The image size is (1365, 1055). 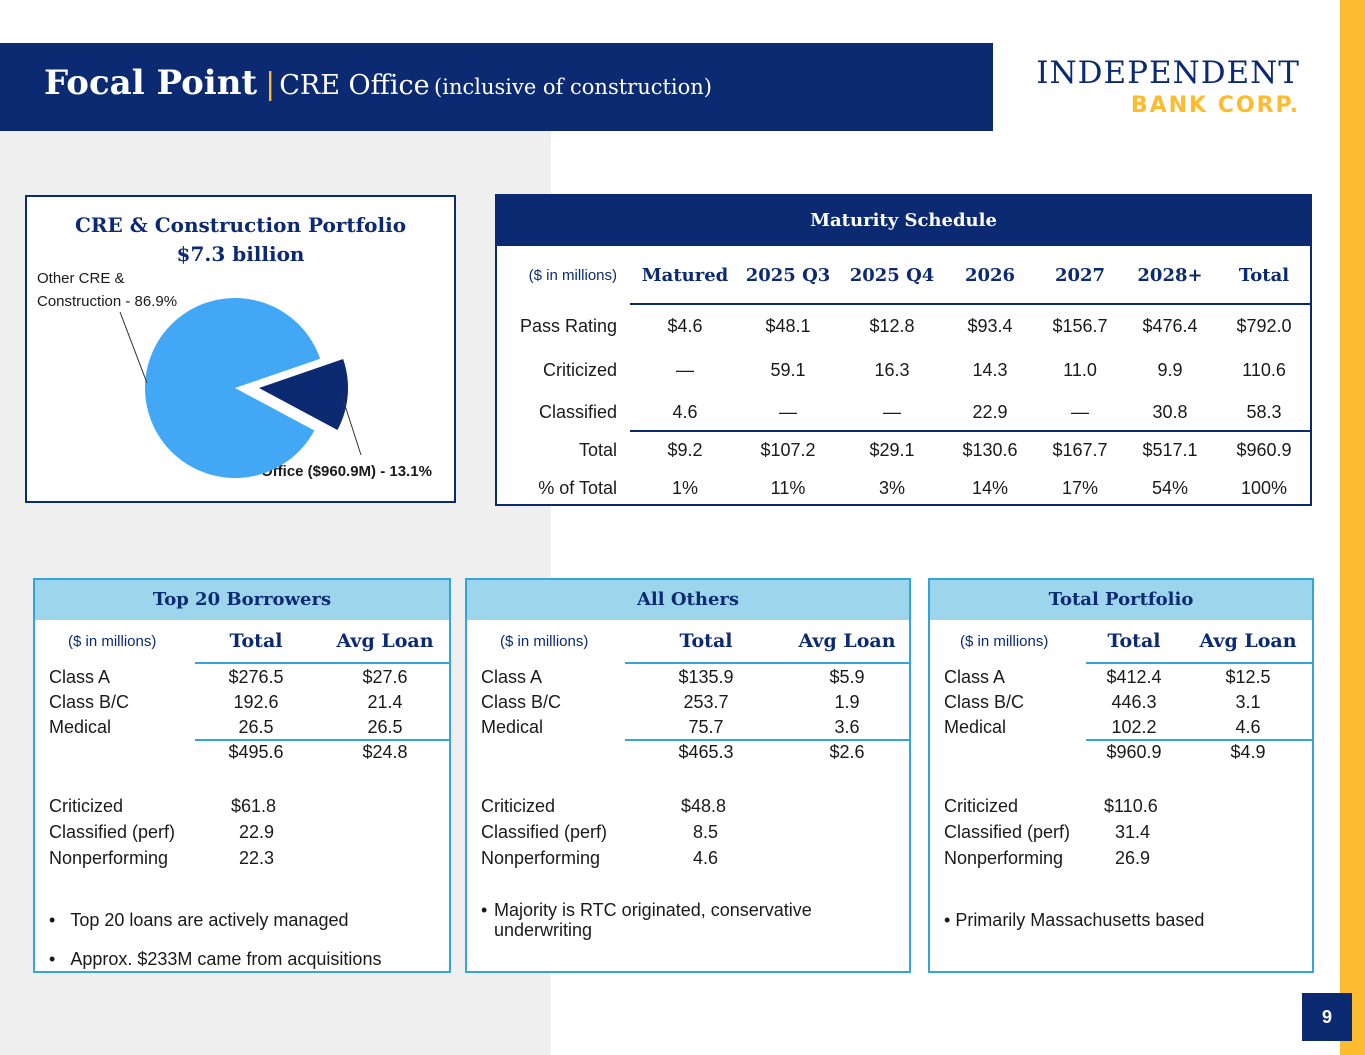 I want to click on maturity-cell: 58.3, so click(x=1264, y=412).